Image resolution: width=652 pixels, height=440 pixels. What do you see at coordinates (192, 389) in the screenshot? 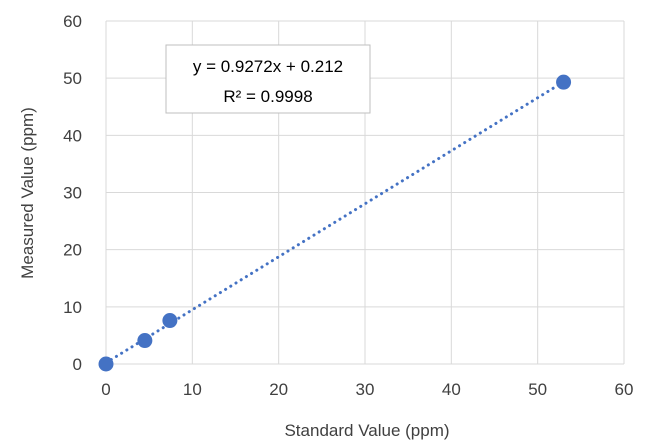
I see `x-tick-label: 10` at bounding box center [192, 389].